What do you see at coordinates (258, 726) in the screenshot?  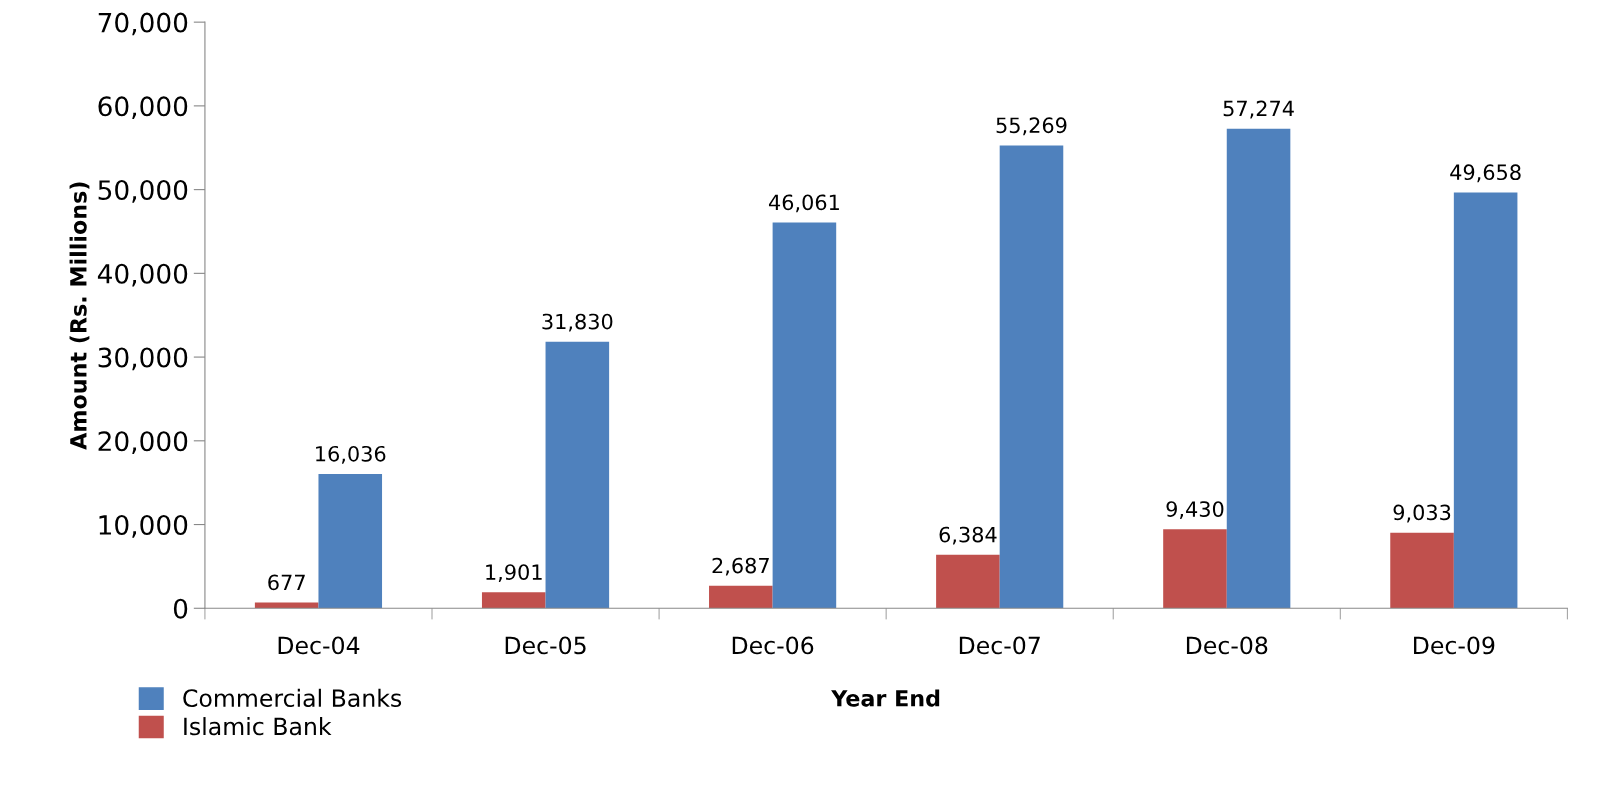 I see `legend-label: Islamic Bank` at bounding box center [258, 726].